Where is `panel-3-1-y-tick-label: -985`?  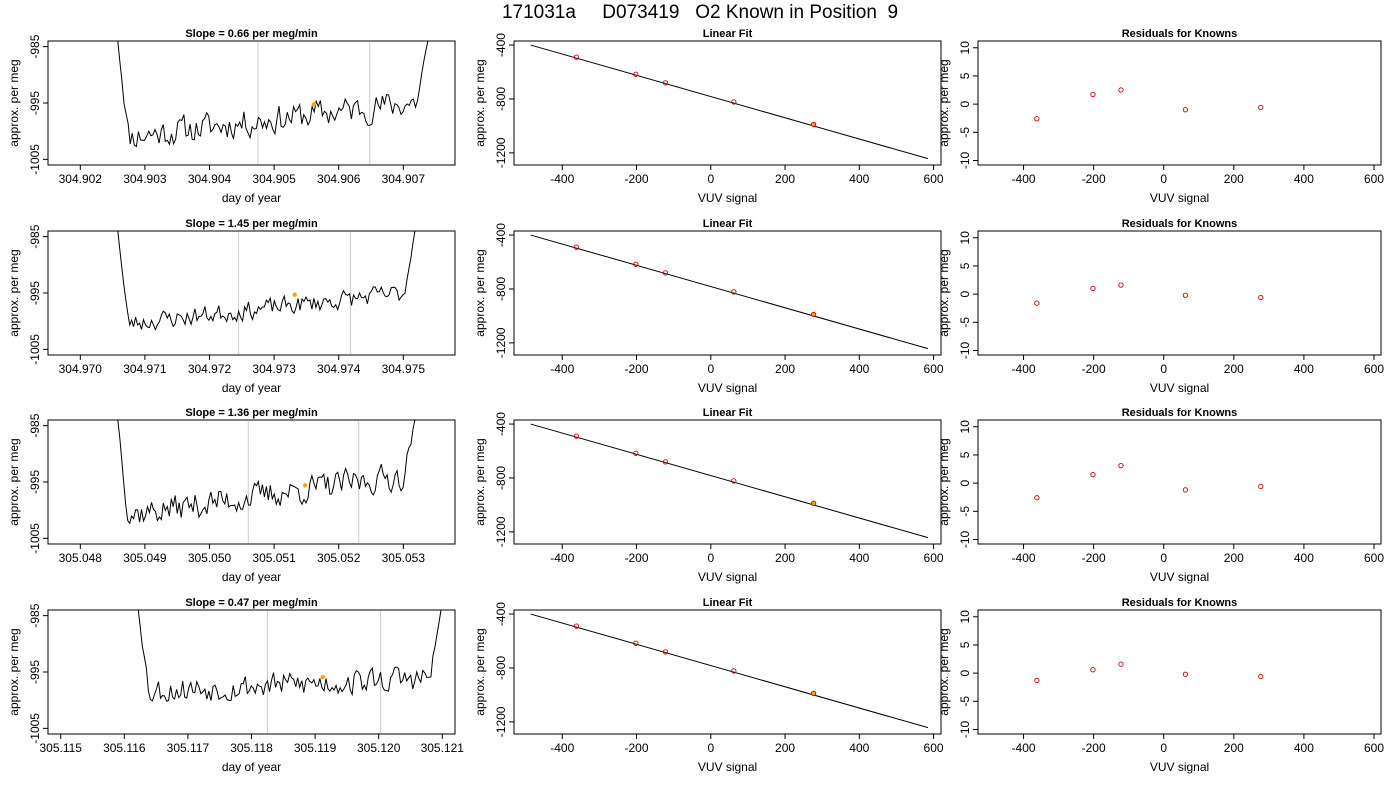
panel-3-1-y-tick-label: -985 is located at coordinates (35, 425).